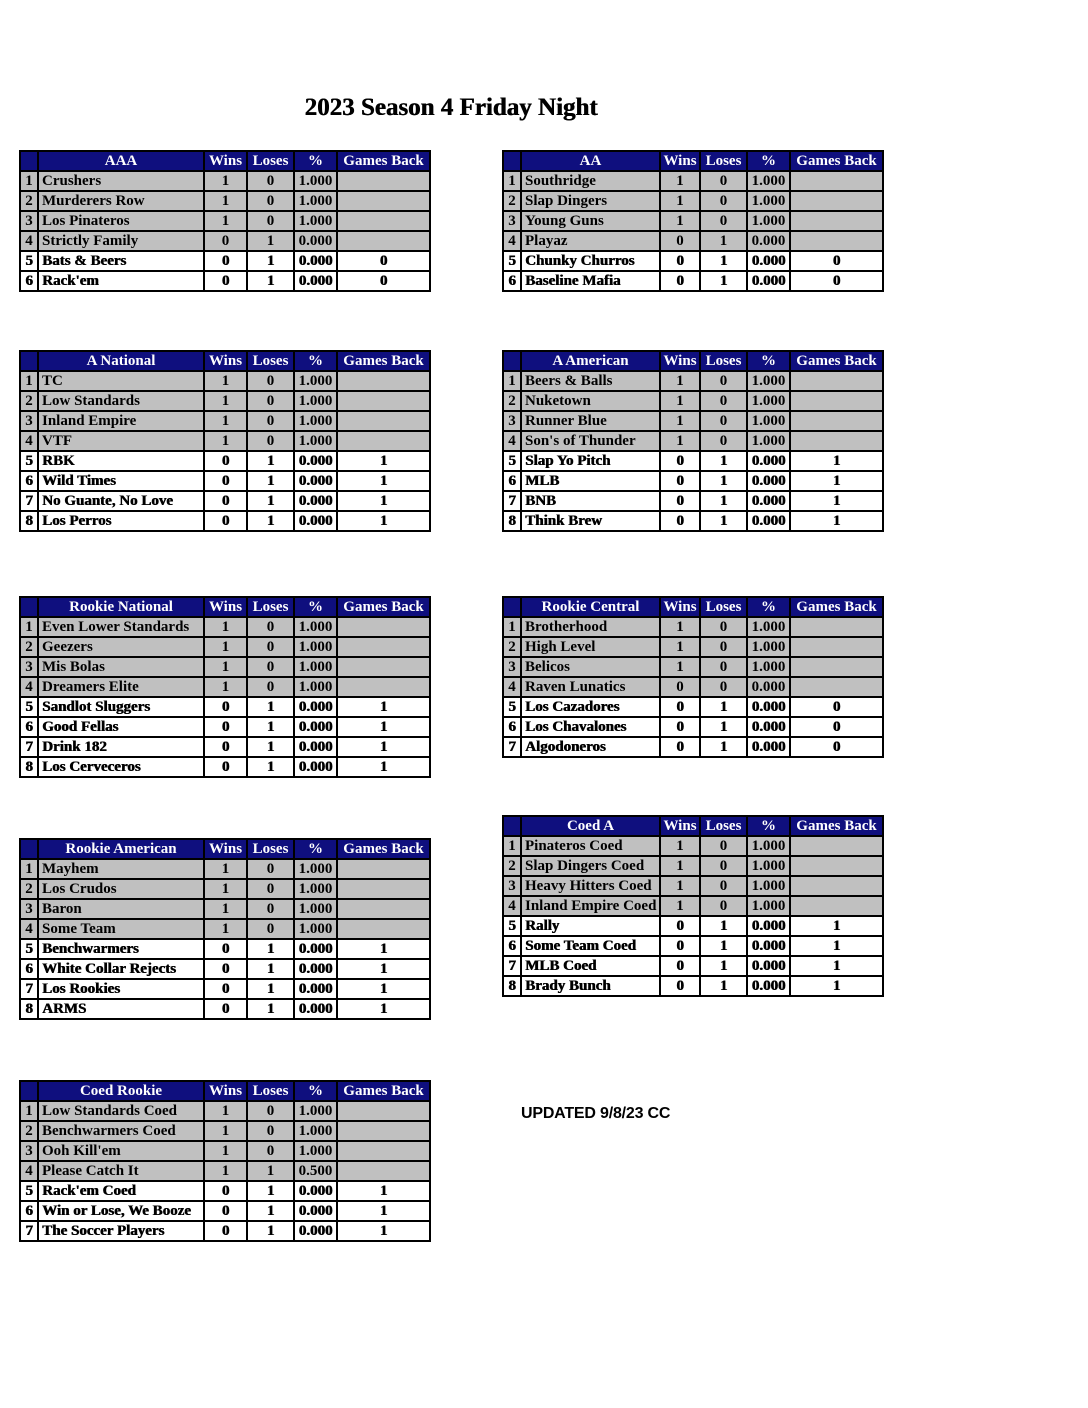  What do you see at coordinates (121, 521) in the screenshot?
I see `team-name: Los Perros` at bounding box center [121, 521].